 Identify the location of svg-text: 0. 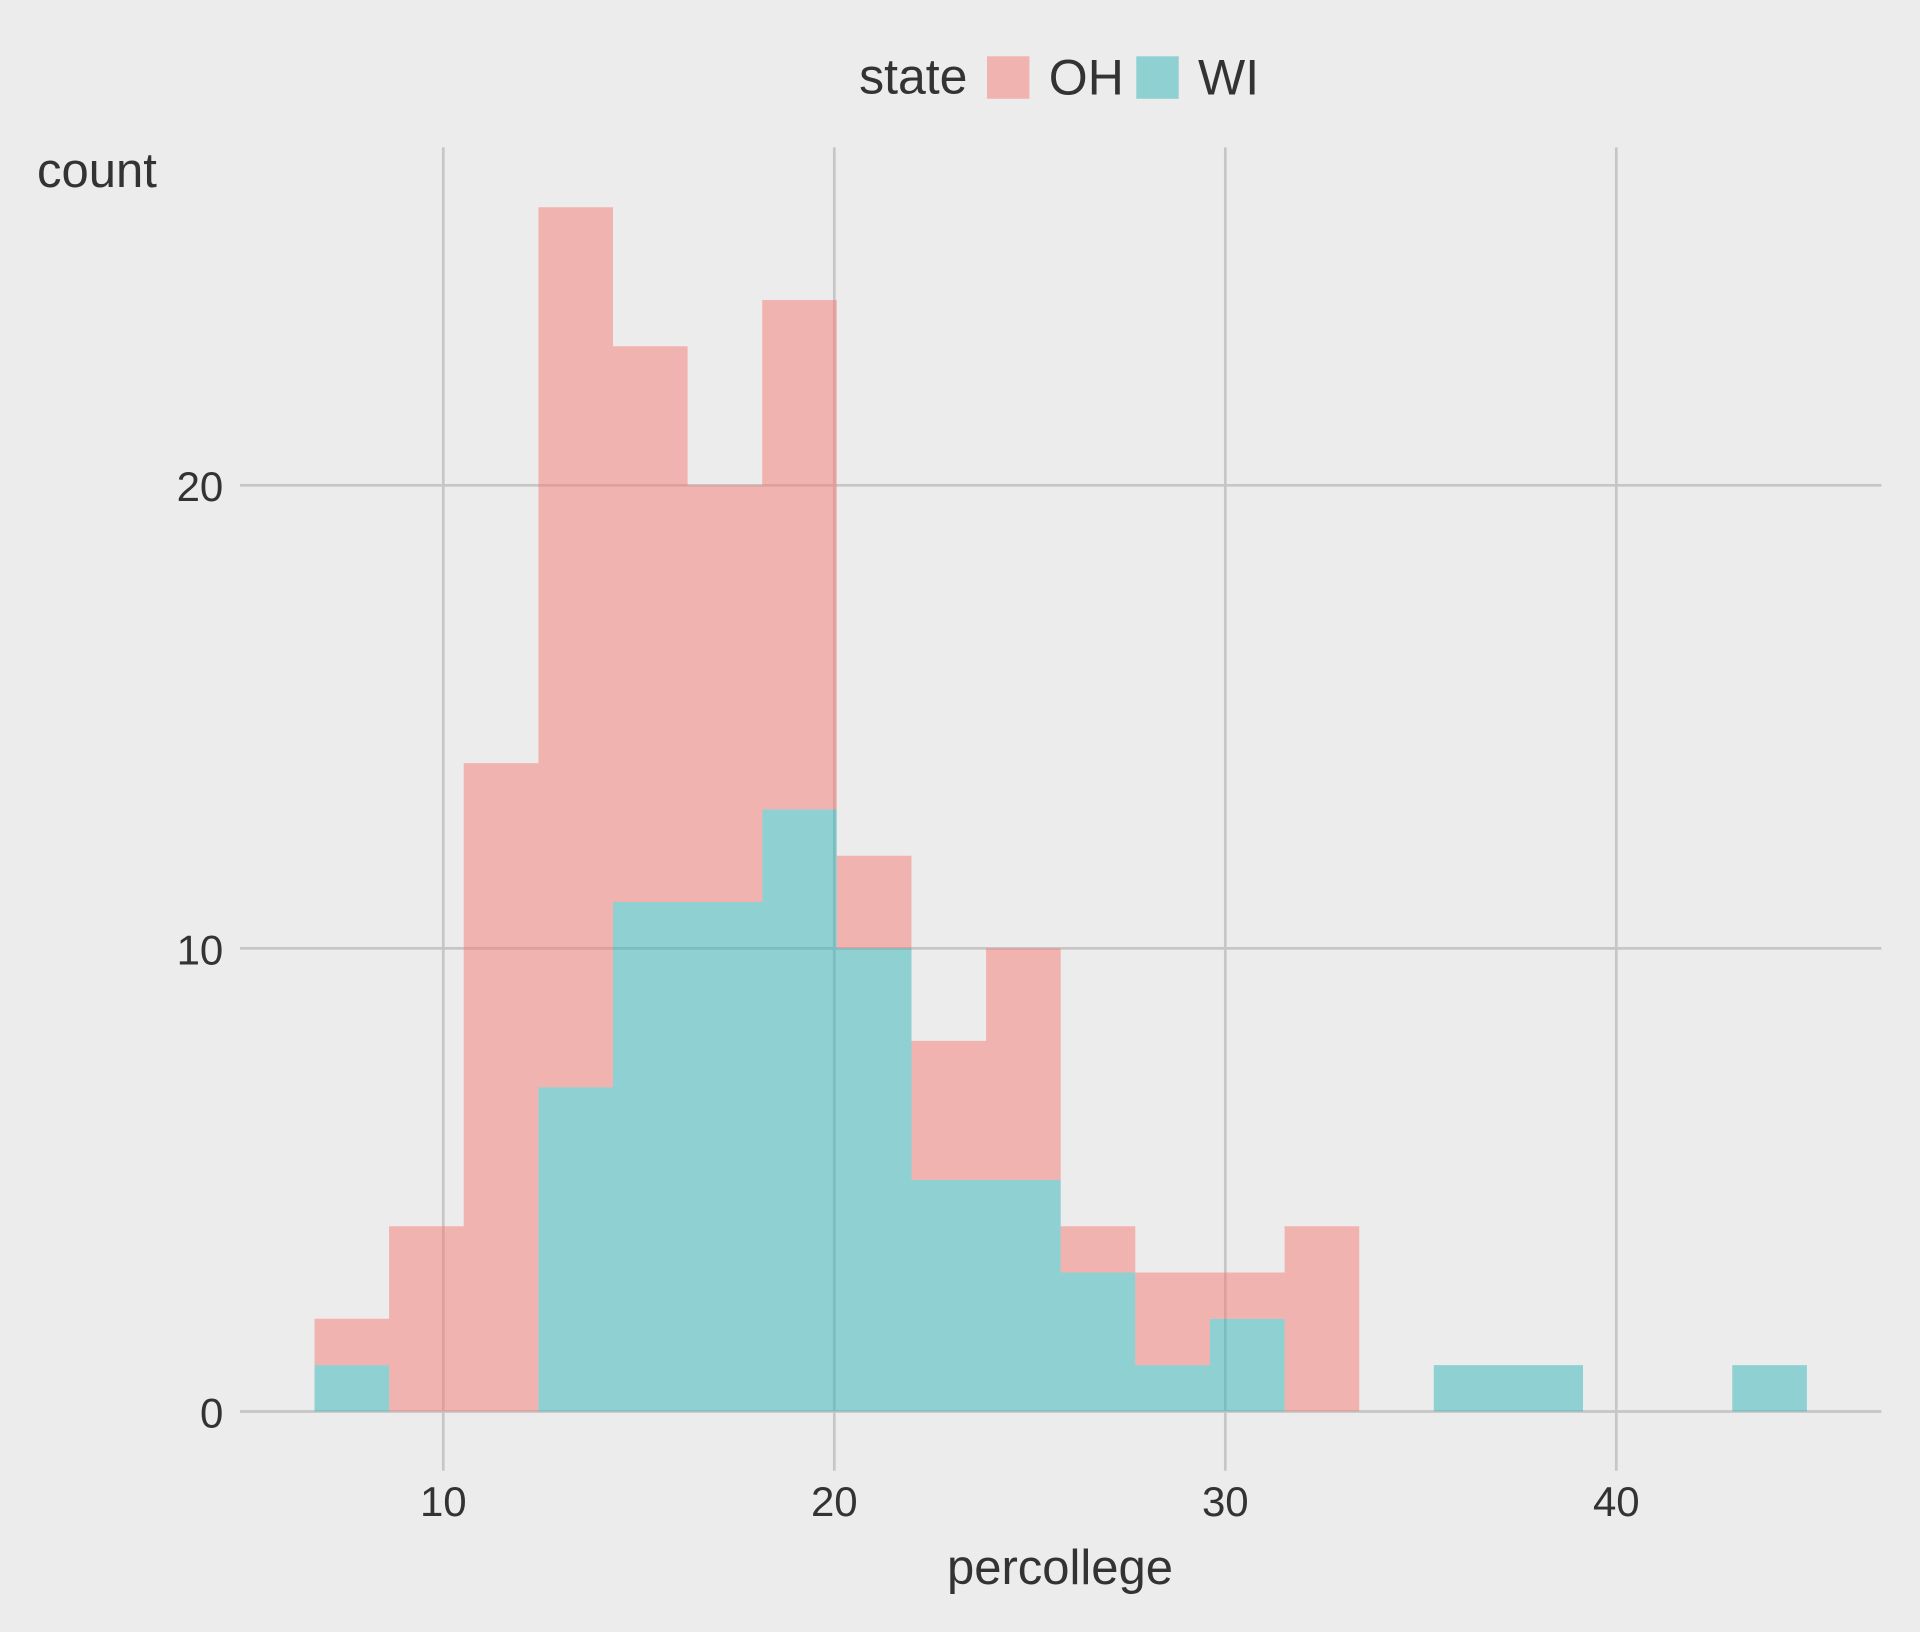
(211, 1412).